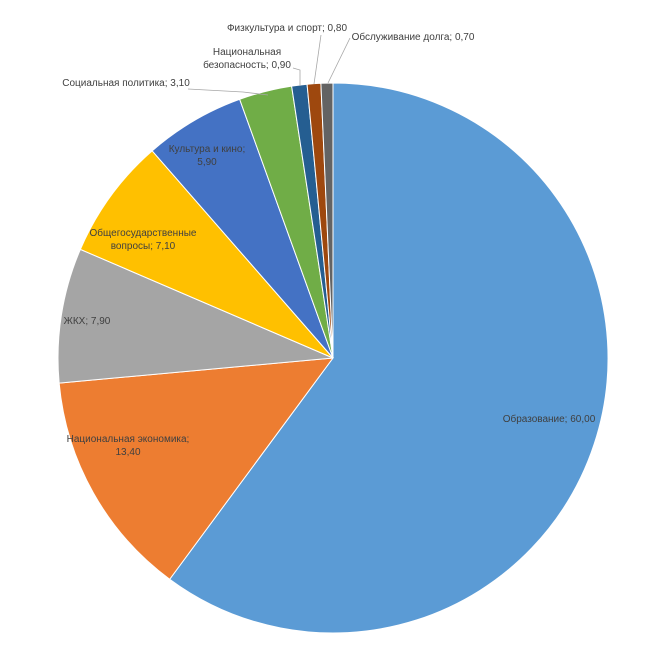 The image size is (651, 651). What do you see at coordinates (549, 419) in the screenshot?
I see `slice-data-label-1: Образование; 60,00` at bounding box center [549, 419].